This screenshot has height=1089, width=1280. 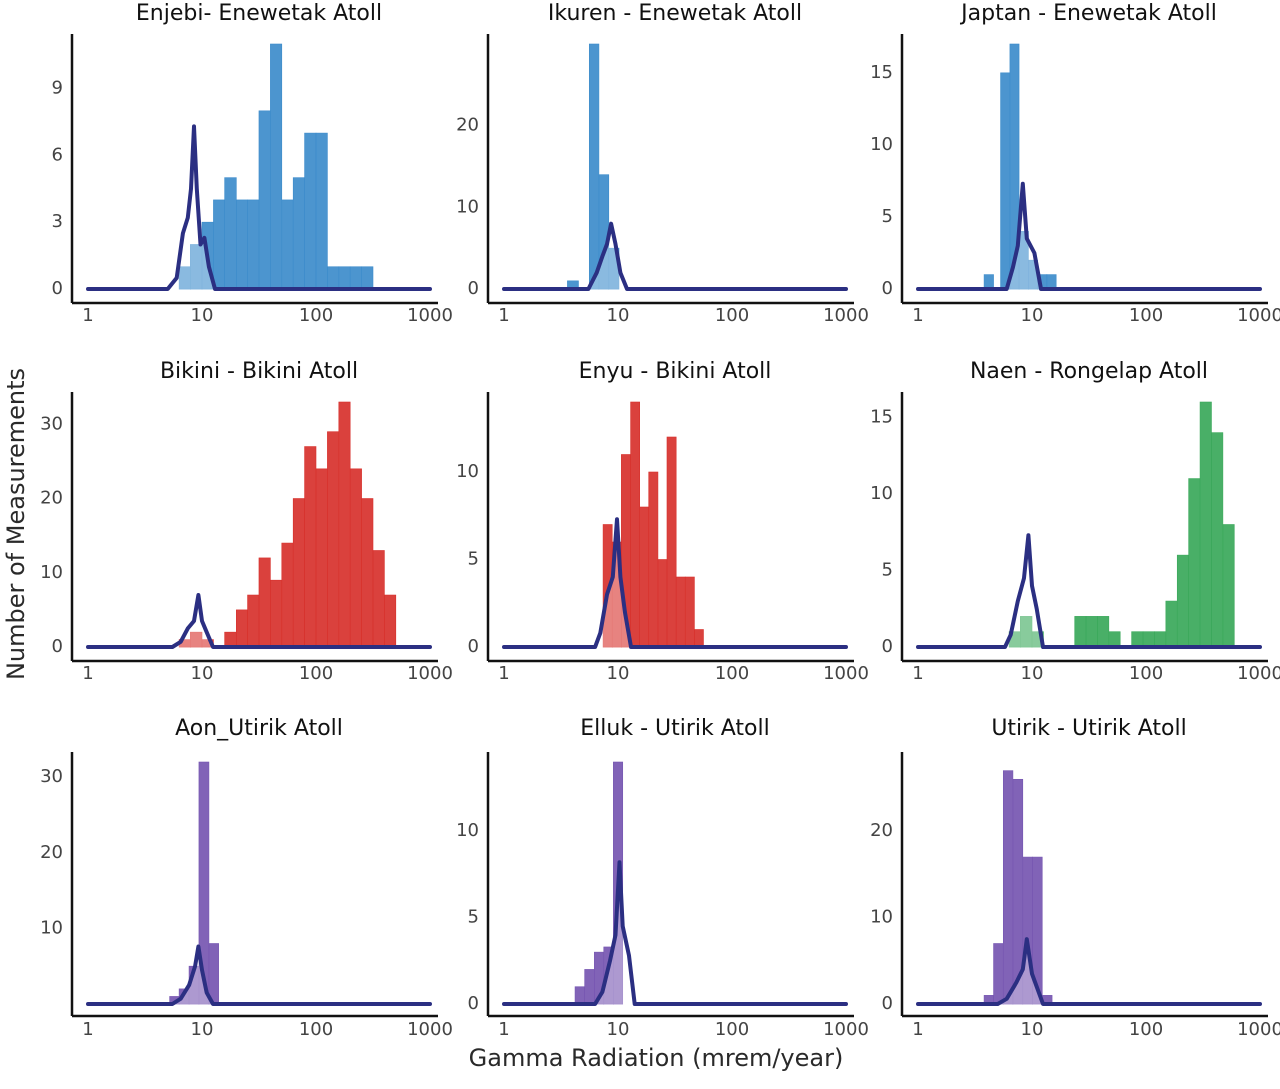 What do you see at coordinates (57, 88) in the screenshot?
I see `y-tick-label: 9` at bounding box center [57, 88].